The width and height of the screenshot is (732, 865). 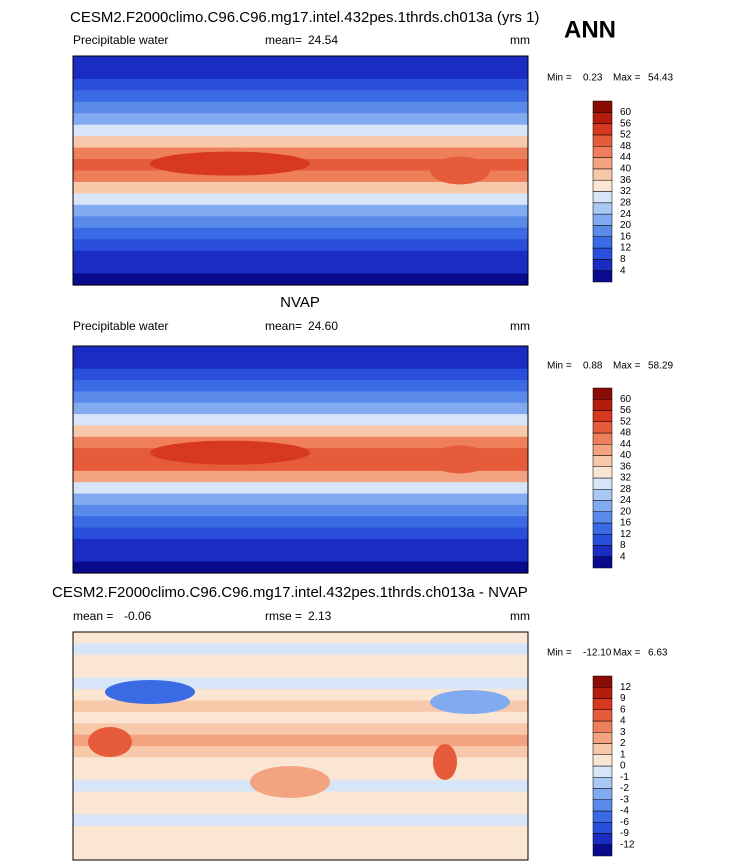 What do you see at coordinates (660, 78) in the screenshot?
I see `max-value: 54.43` at bounding box center [660, 78].